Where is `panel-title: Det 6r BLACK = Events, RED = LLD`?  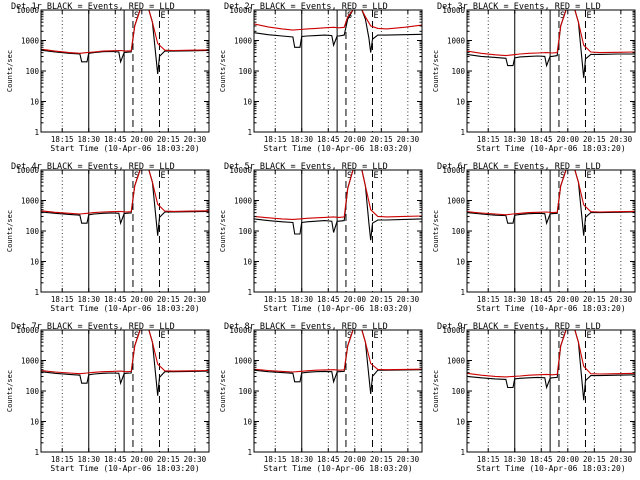 panel-title: Det 6r BLACK = Events, RED = LLD is located at coordinates (519, 167).